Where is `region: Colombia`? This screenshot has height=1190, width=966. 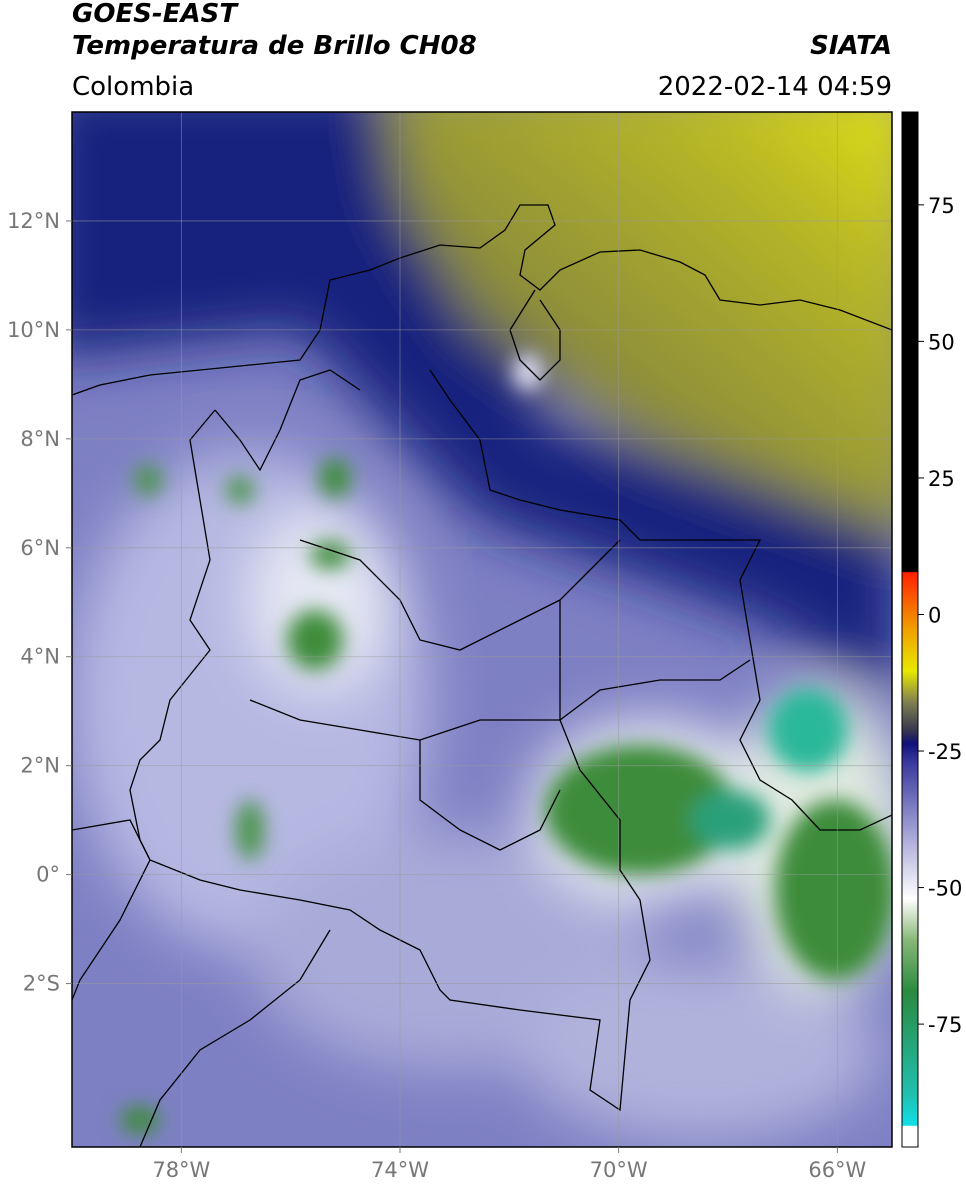 region: Colombia is located at coordinates (133, 87).